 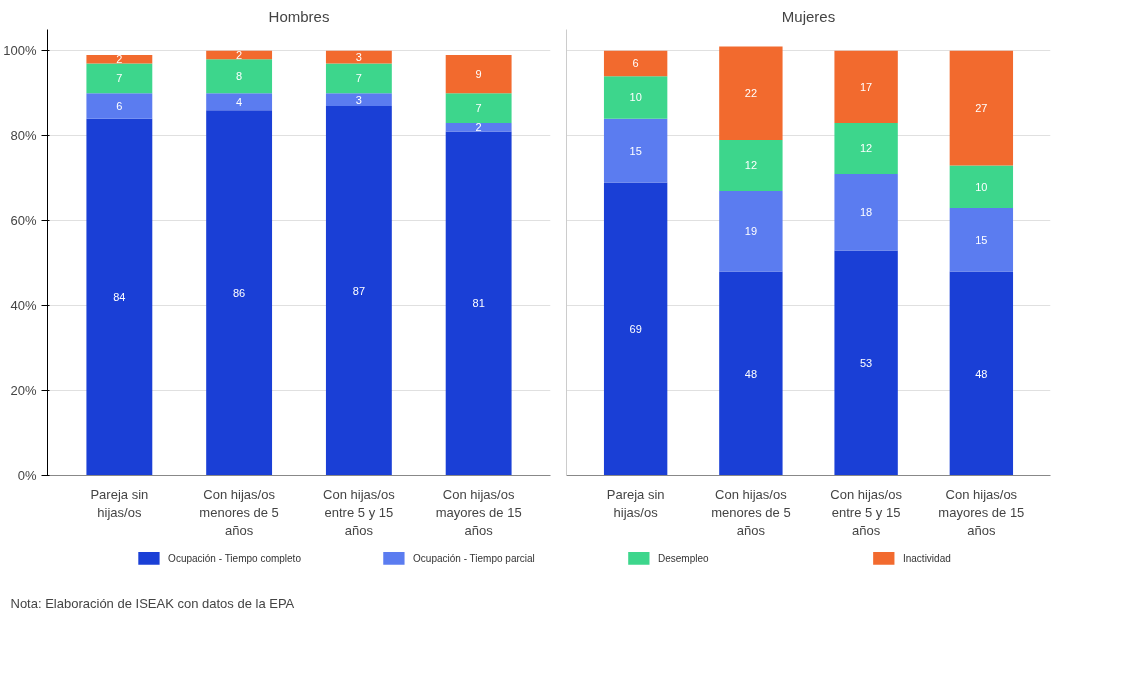 What do you see at coordinates (684, 558) in the screenshot?
I see `legend-label: Desempleo` at bounding box center [684, 558].